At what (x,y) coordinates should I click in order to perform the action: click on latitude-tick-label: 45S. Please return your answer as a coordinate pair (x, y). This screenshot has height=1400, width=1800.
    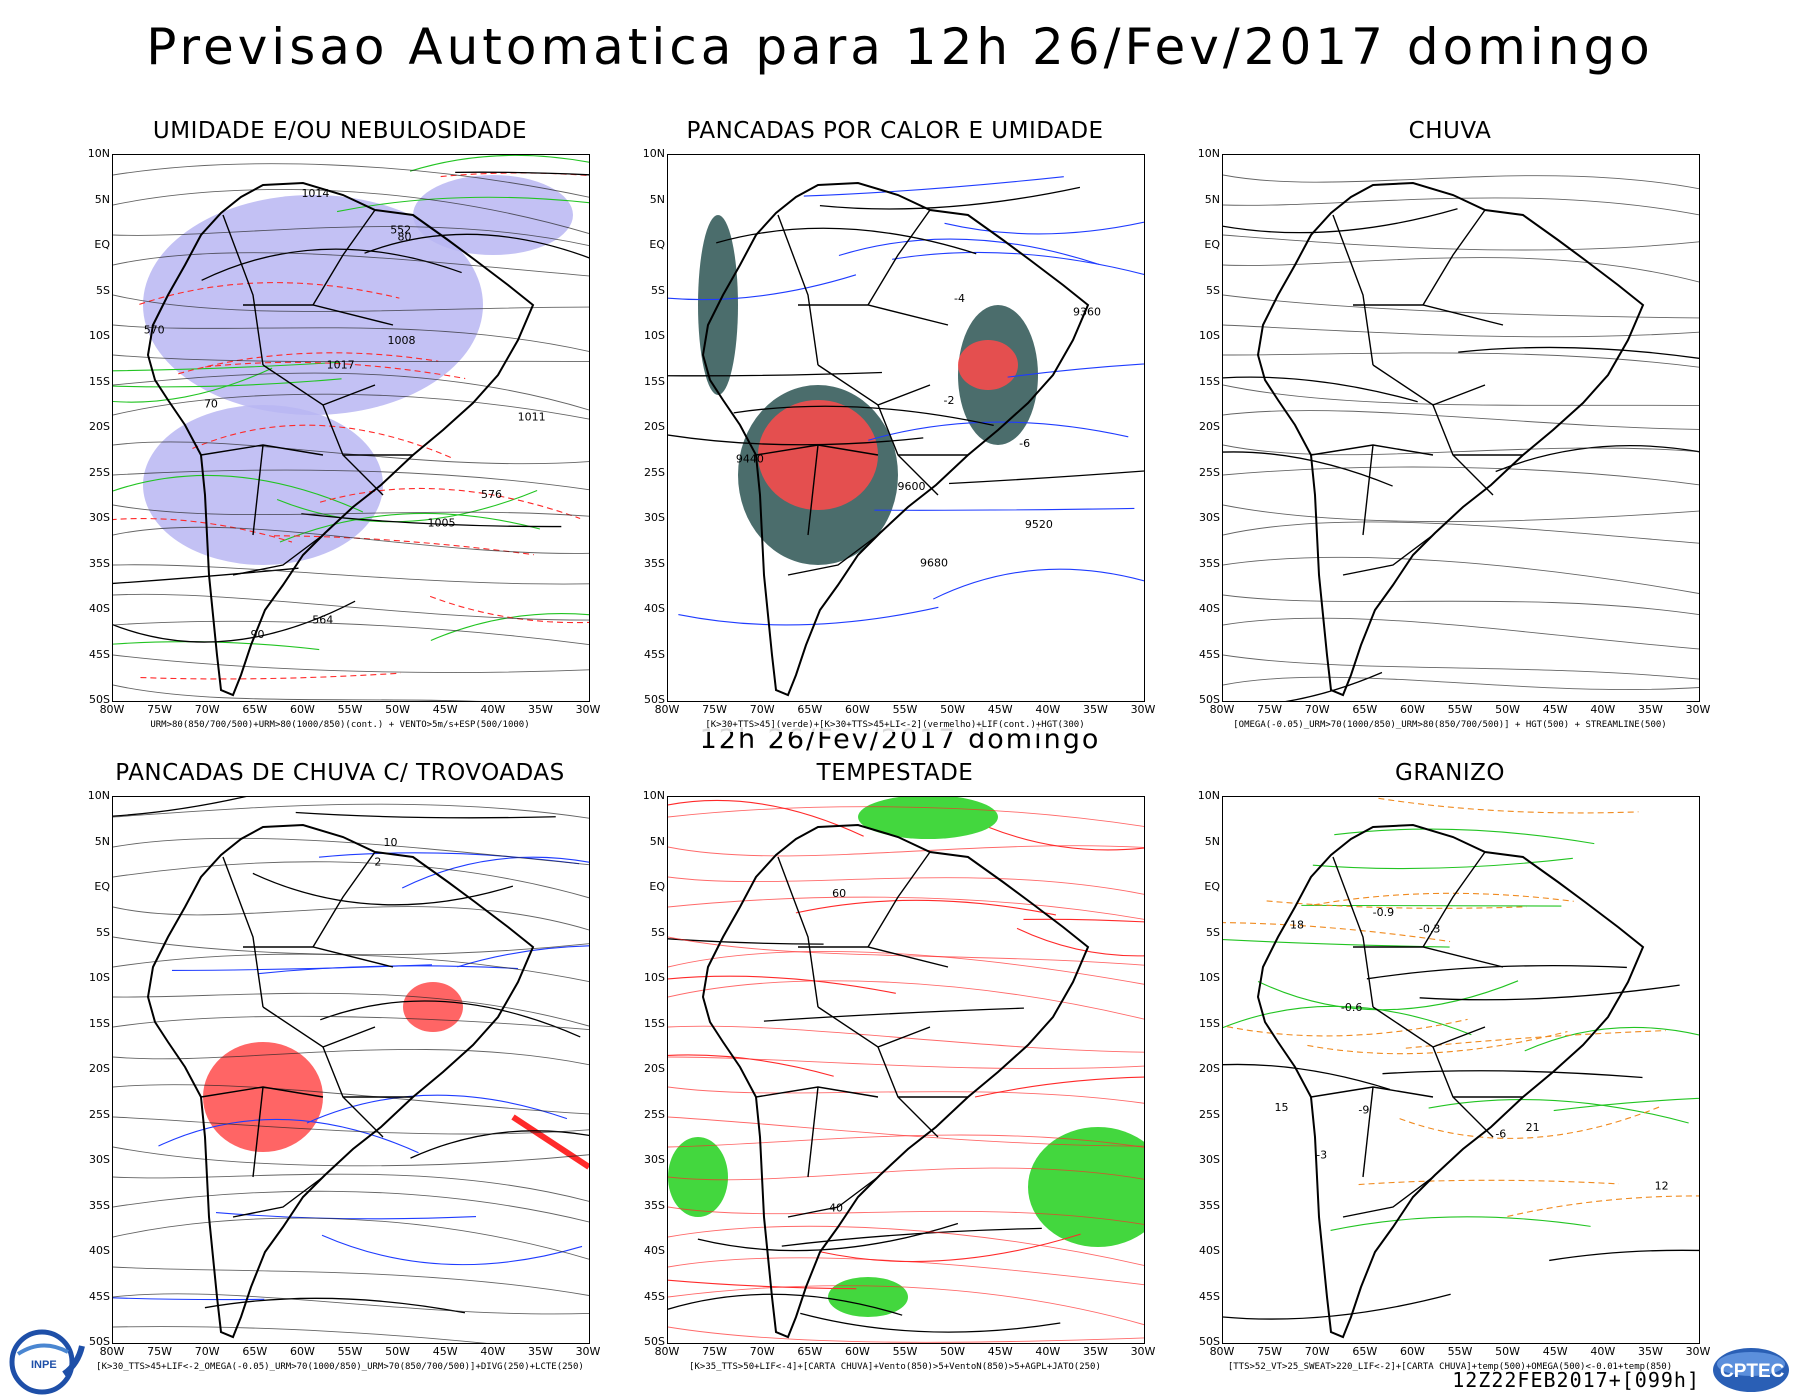
    Looking at the image, I should click on (654, 1296).